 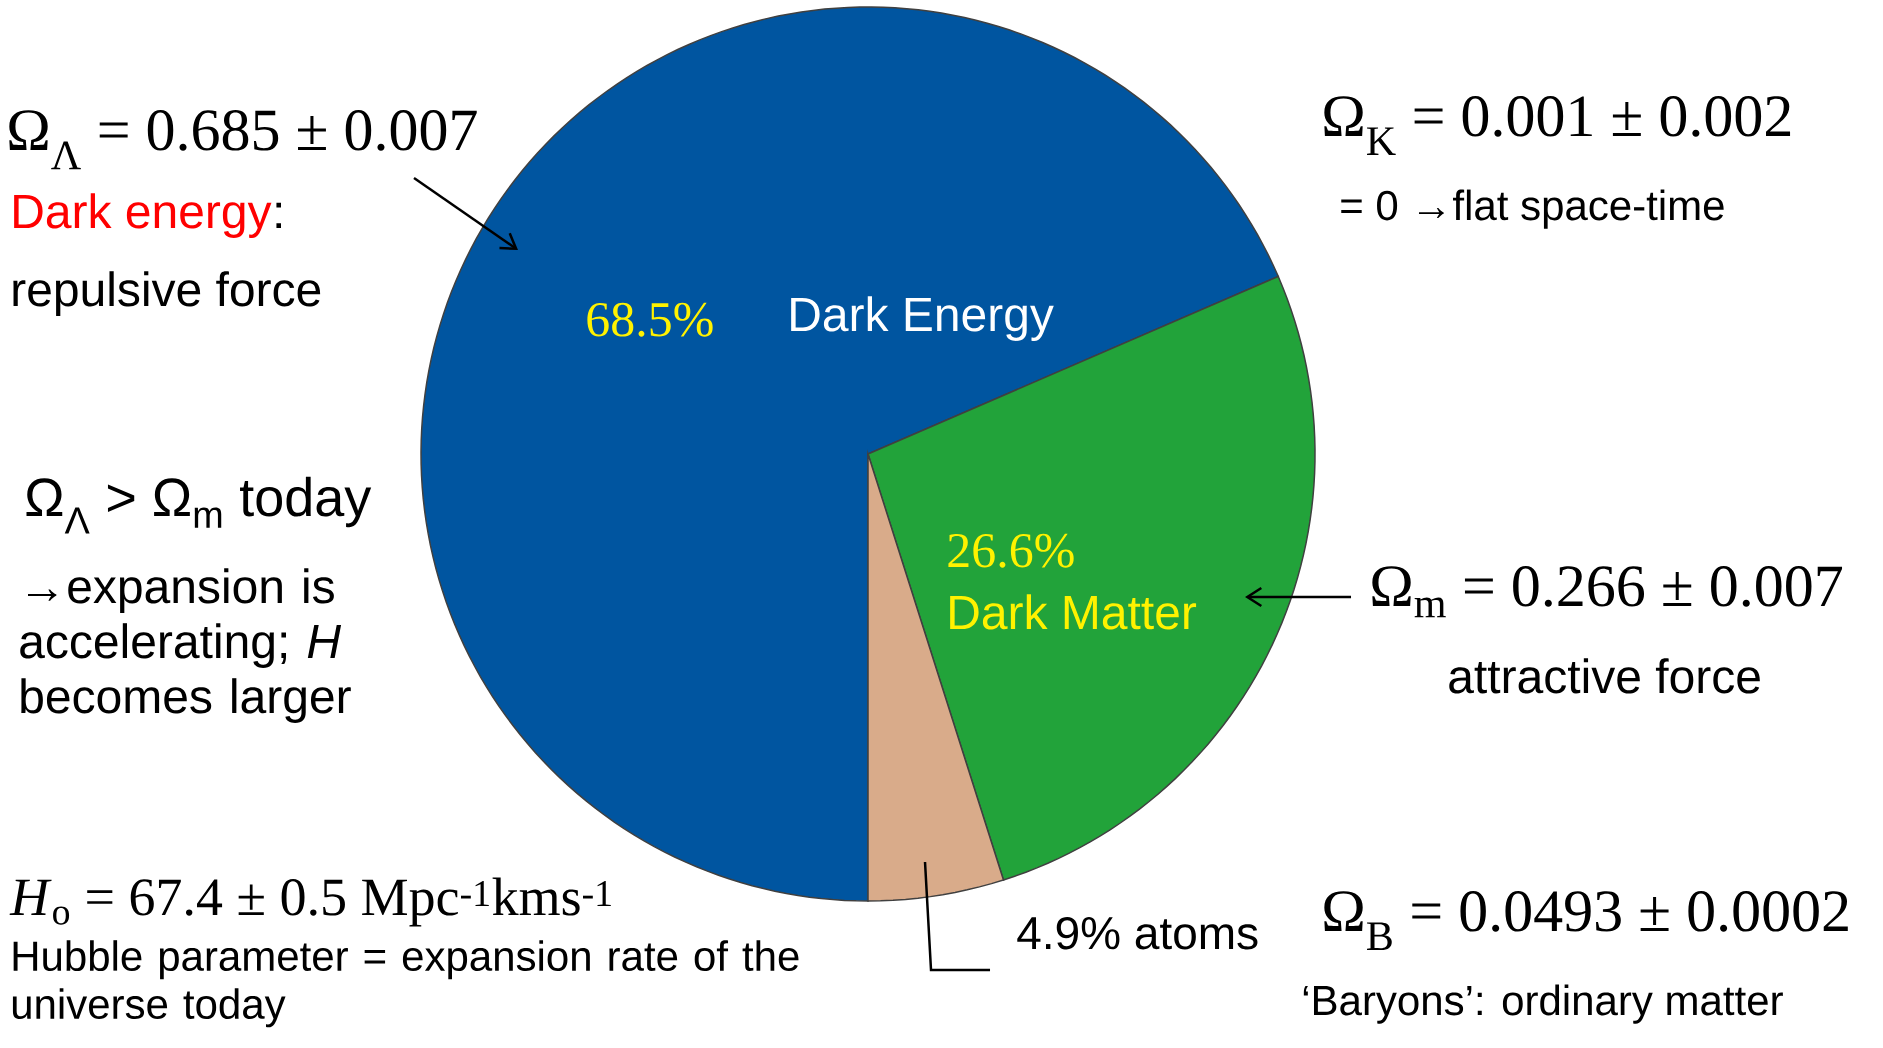 I want to click on data-label: 26.6%, so click(x=1011, y=550).